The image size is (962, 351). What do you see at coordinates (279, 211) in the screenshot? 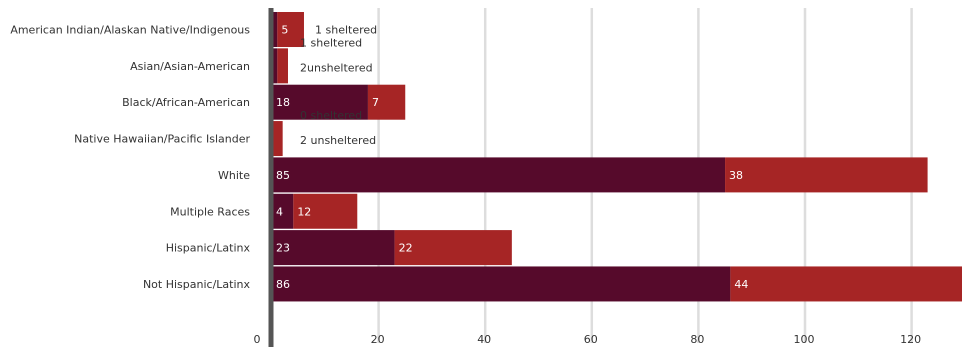
I see `data-label-multiple-races-series-0: 4` at bounding box center [279, 211].